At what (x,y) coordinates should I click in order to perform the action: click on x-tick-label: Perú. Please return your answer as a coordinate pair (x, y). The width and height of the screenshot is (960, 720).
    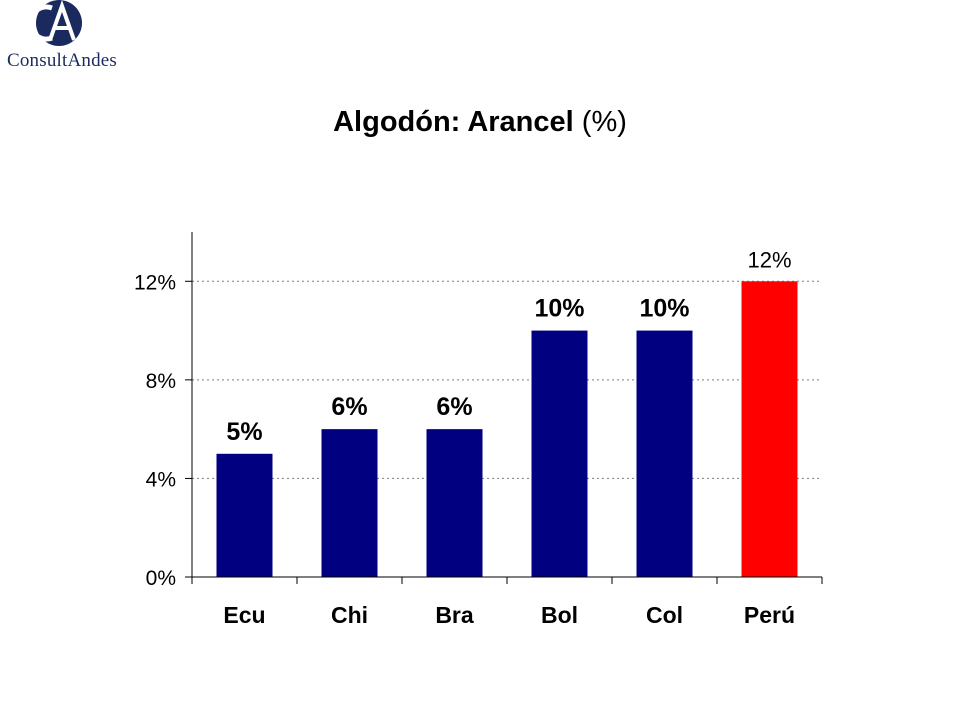
    Looking at the image, I should click on (769, 615).